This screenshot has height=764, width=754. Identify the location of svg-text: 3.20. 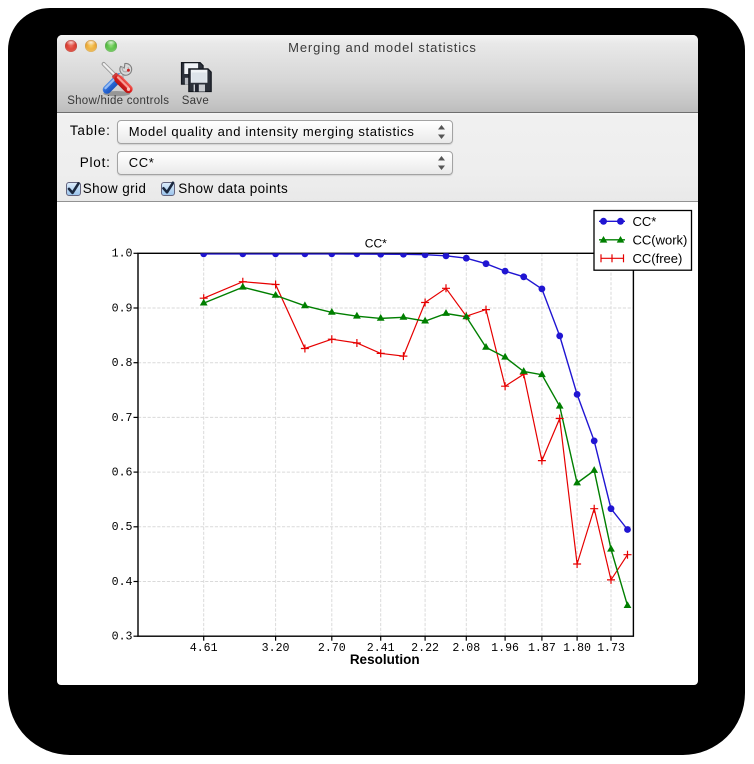
(276, 648).